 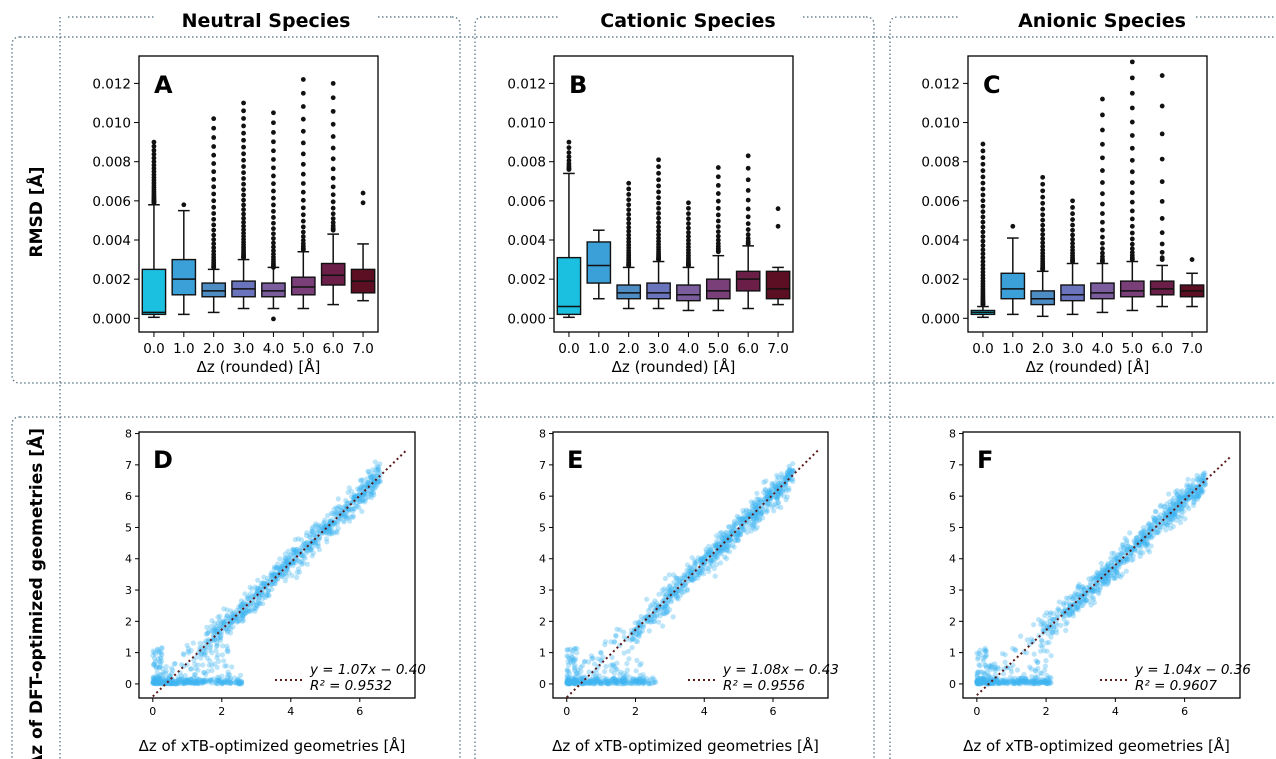 I want to click on x-tick-label: 3.0, so click(x=243, y=349).